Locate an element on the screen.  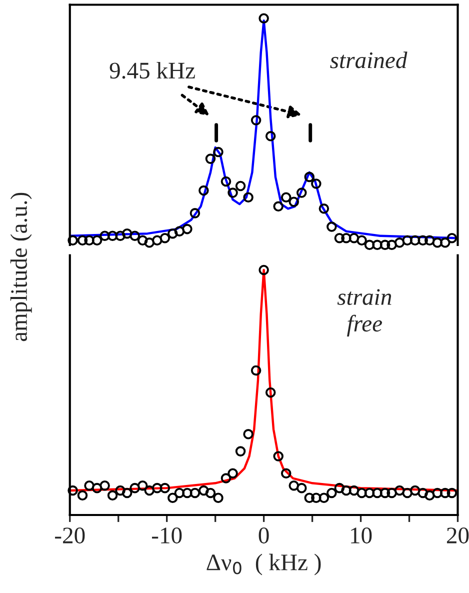
x-tick-label: 20 is located at coordinates (457, 536).